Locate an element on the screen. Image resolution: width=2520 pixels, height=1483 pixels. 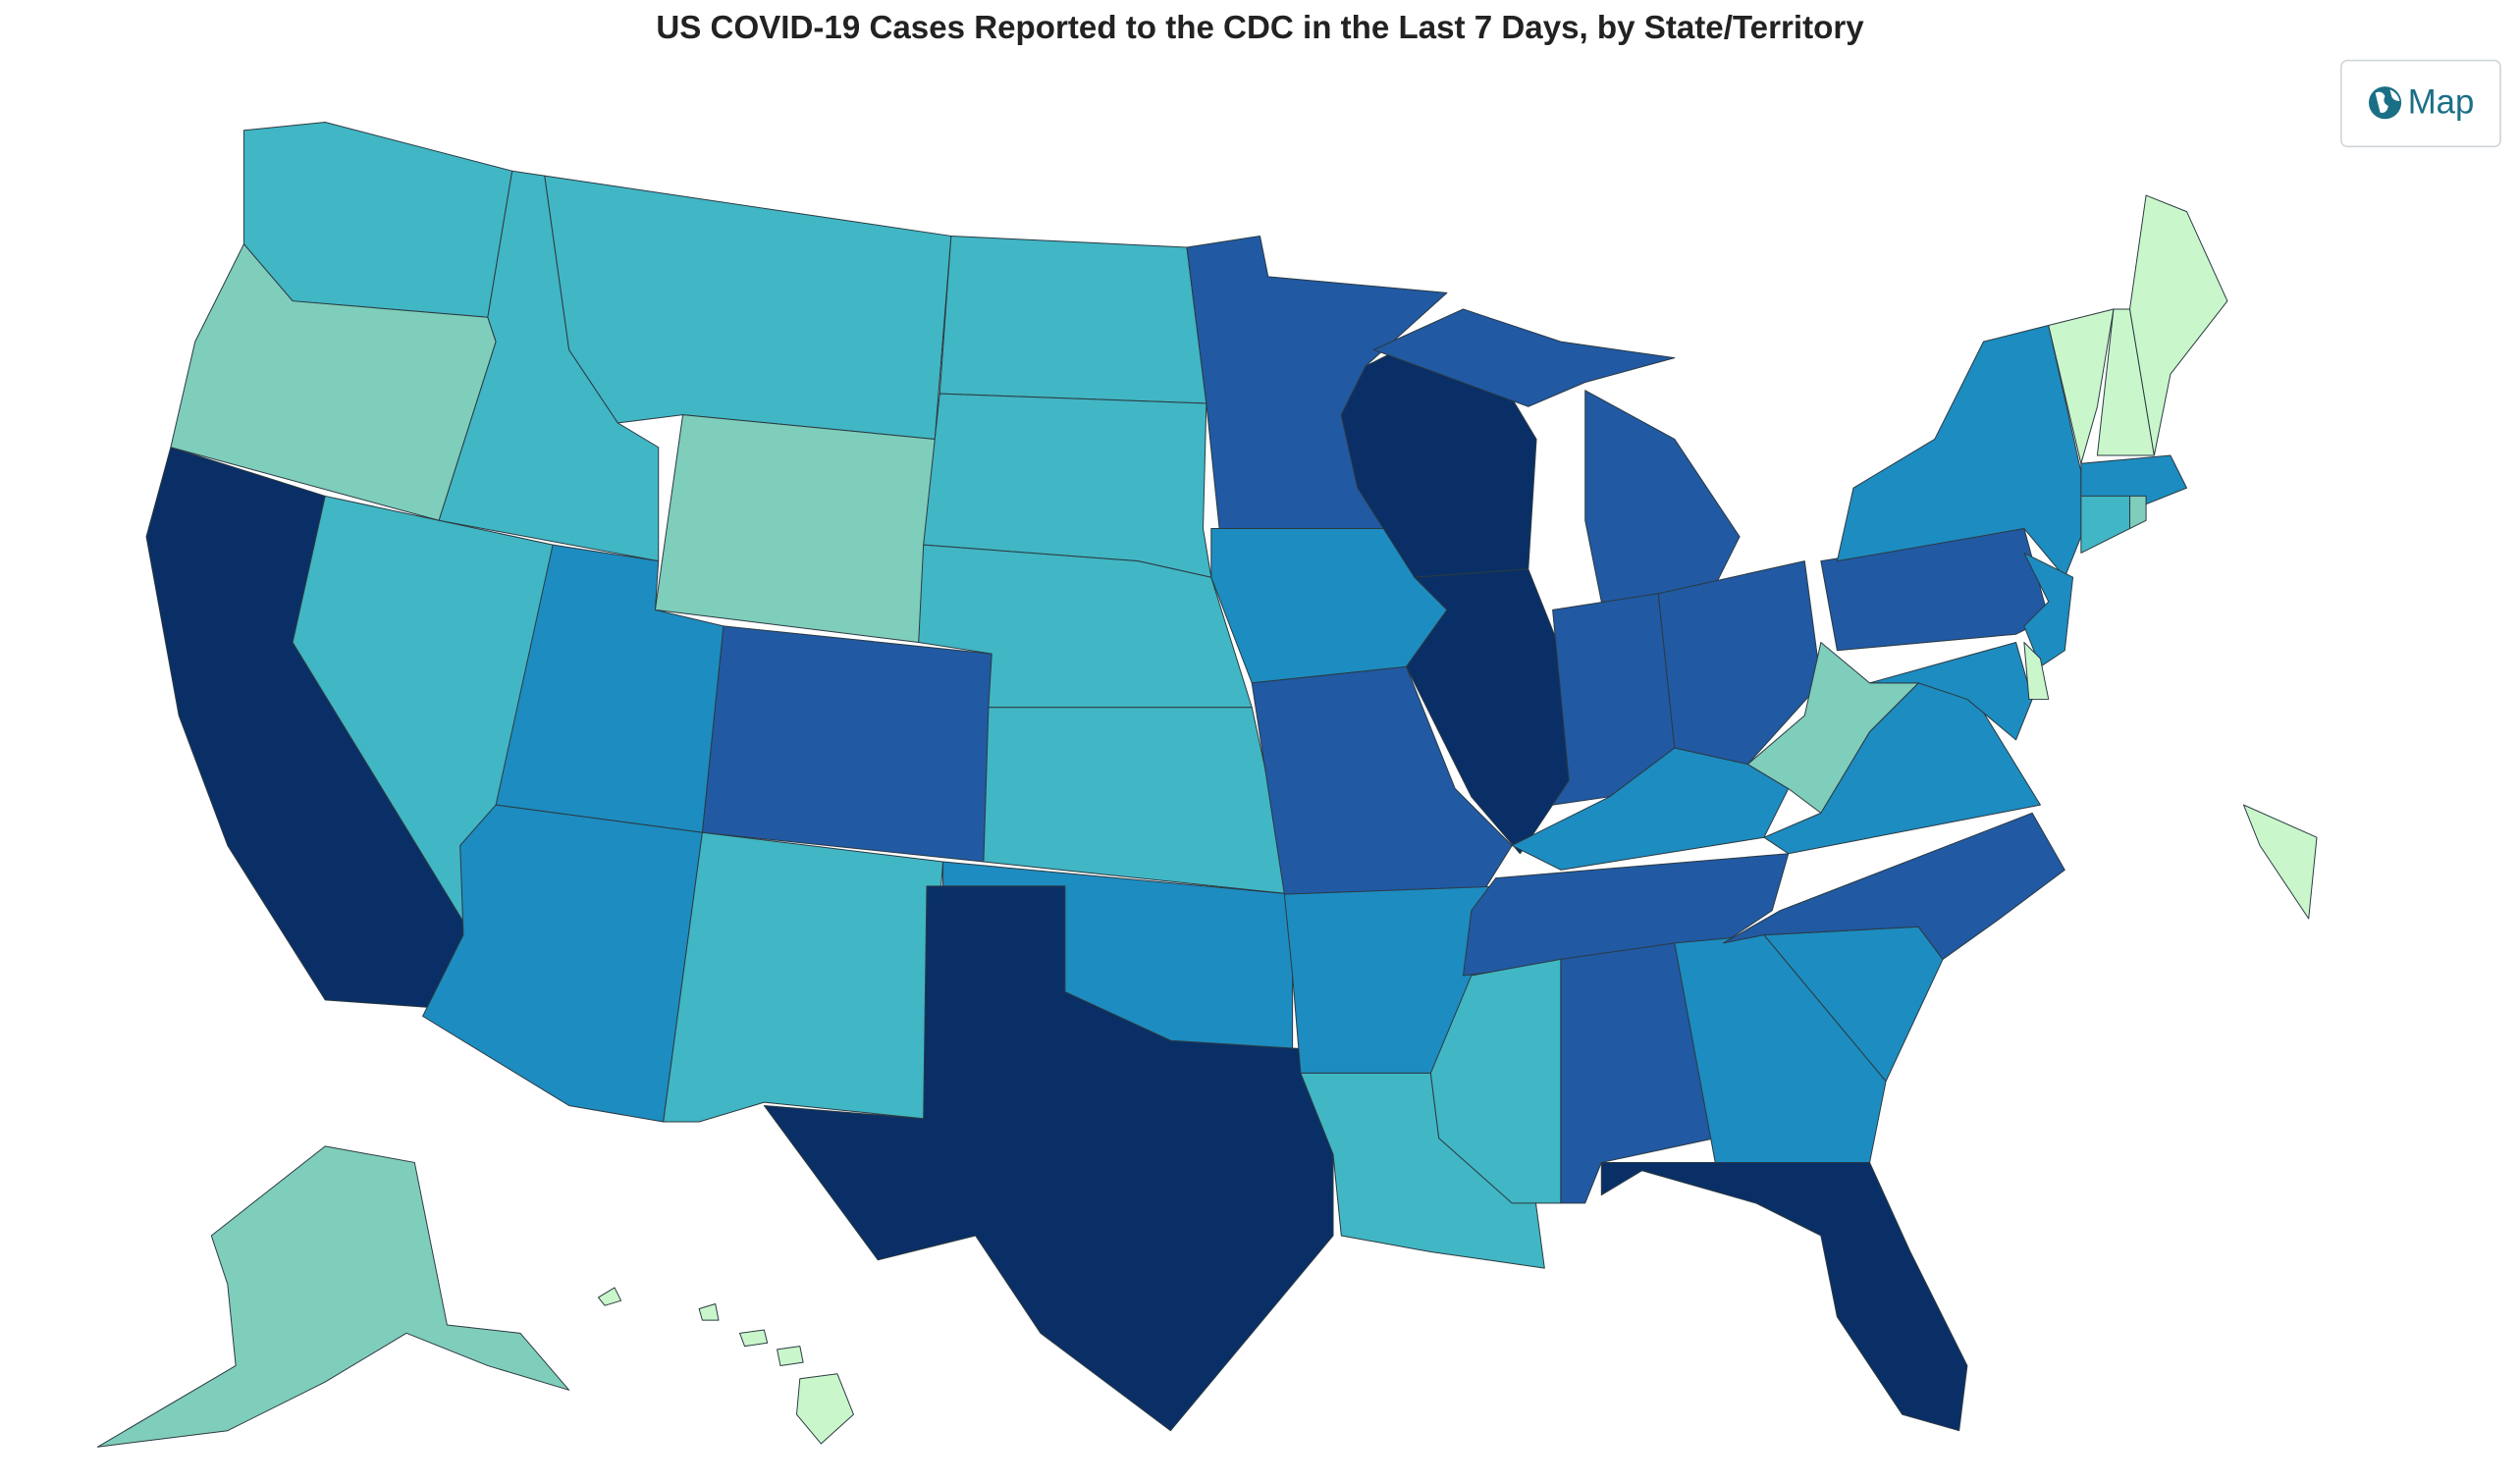
map-toggle-button: Map is located at coordinates (2420, 104).